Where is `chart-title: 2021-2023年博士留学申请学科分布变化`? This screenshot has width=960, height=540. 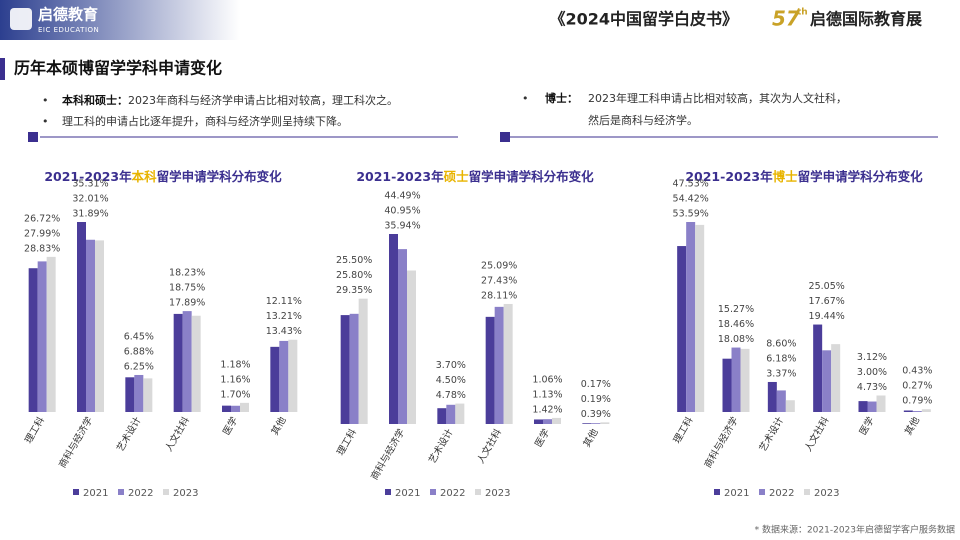
chart-title: 2021-2023年博士留学申请学科分布变化 is located at coordinates (804, 176).